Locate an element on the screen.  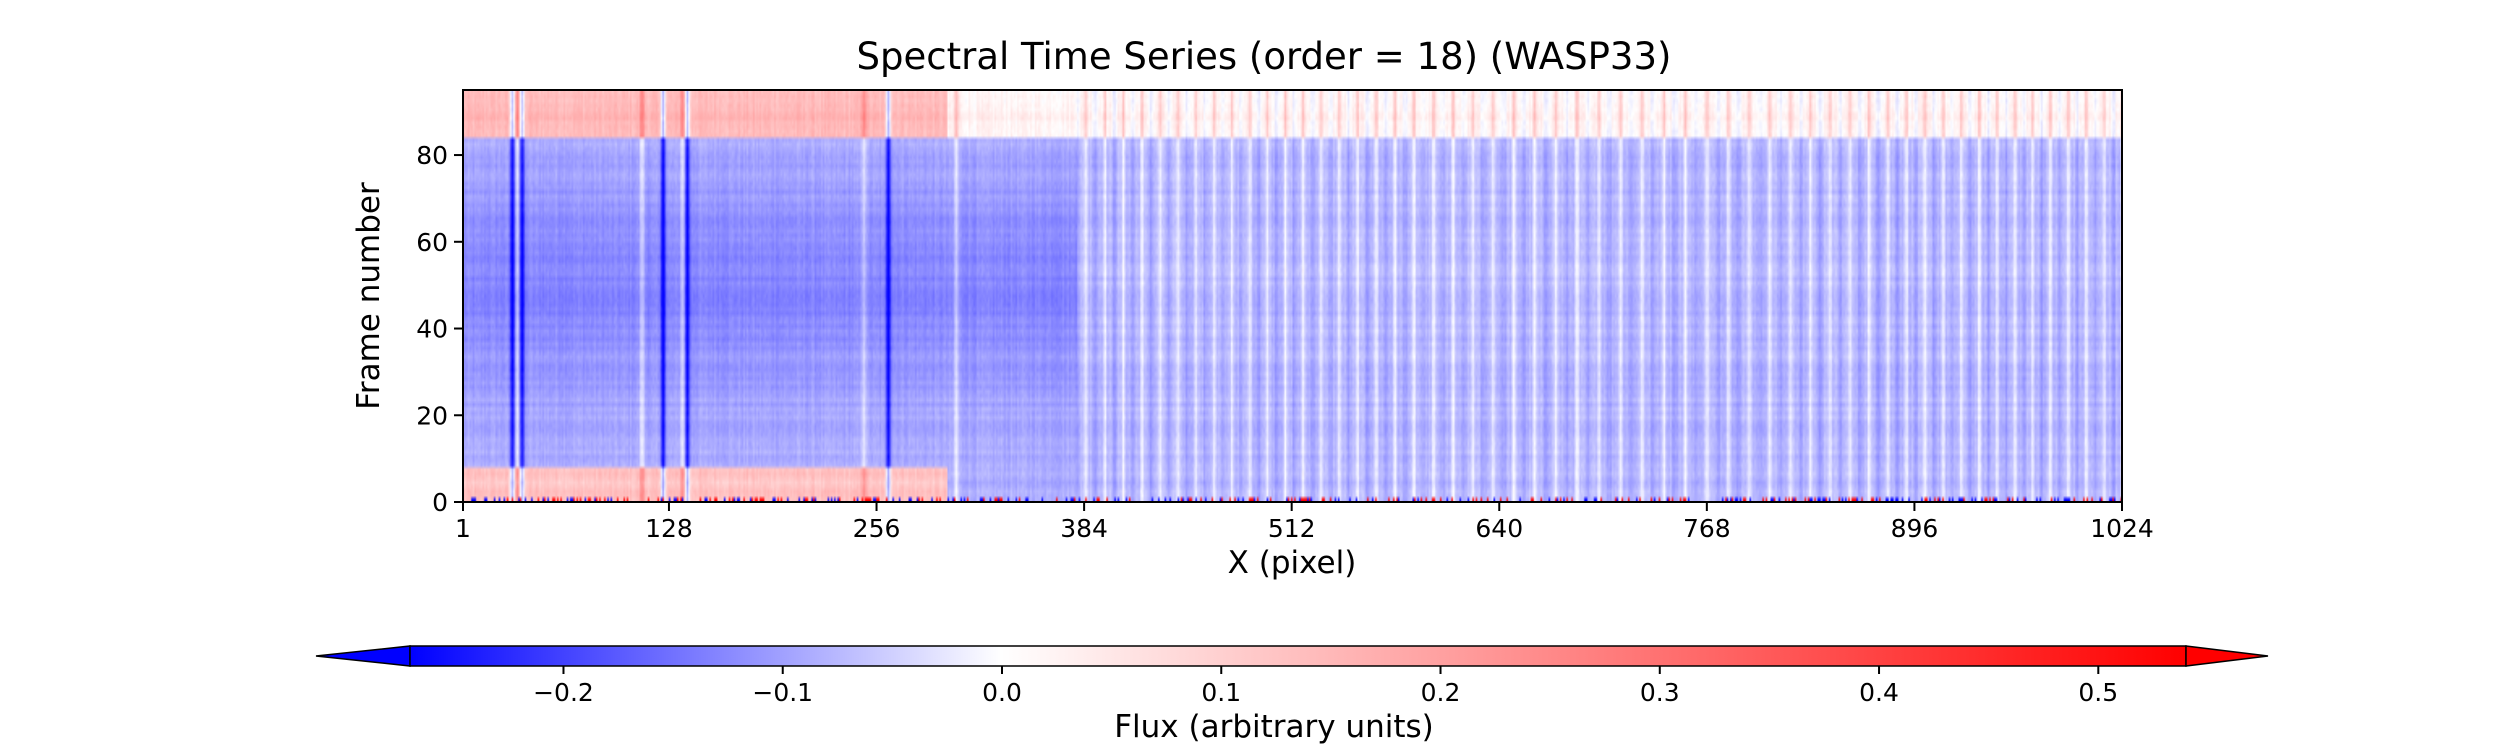
colorbar-tick-label: 0.5 is located at coordinates (2098, 692).